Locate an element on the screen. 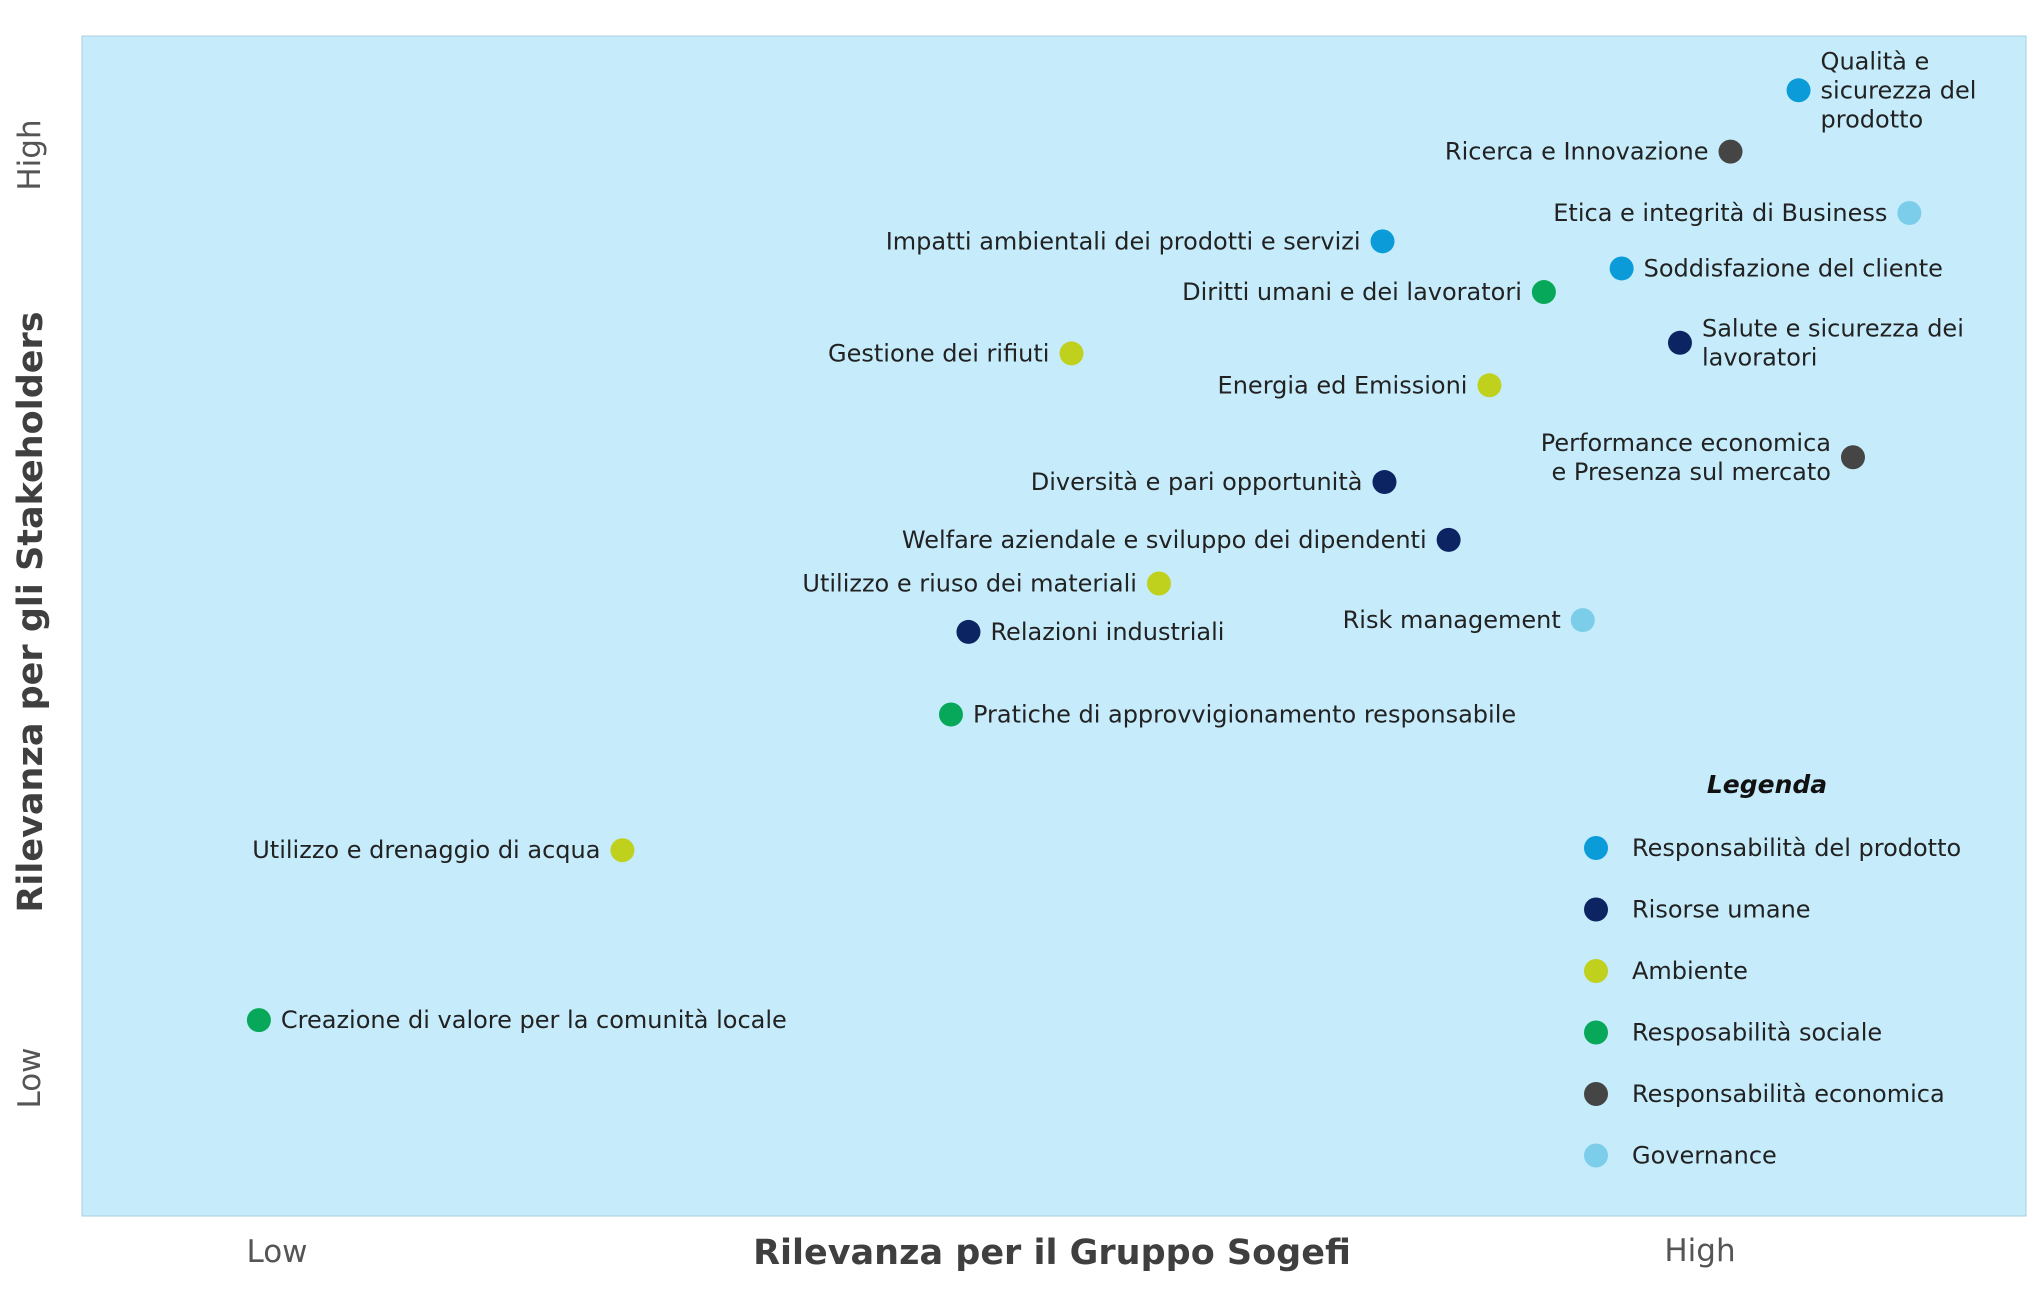 Image resolution: width=2040 pixels, height=1302 pixels. data-point-label: prodotto is located at coordinates (1872, 119).